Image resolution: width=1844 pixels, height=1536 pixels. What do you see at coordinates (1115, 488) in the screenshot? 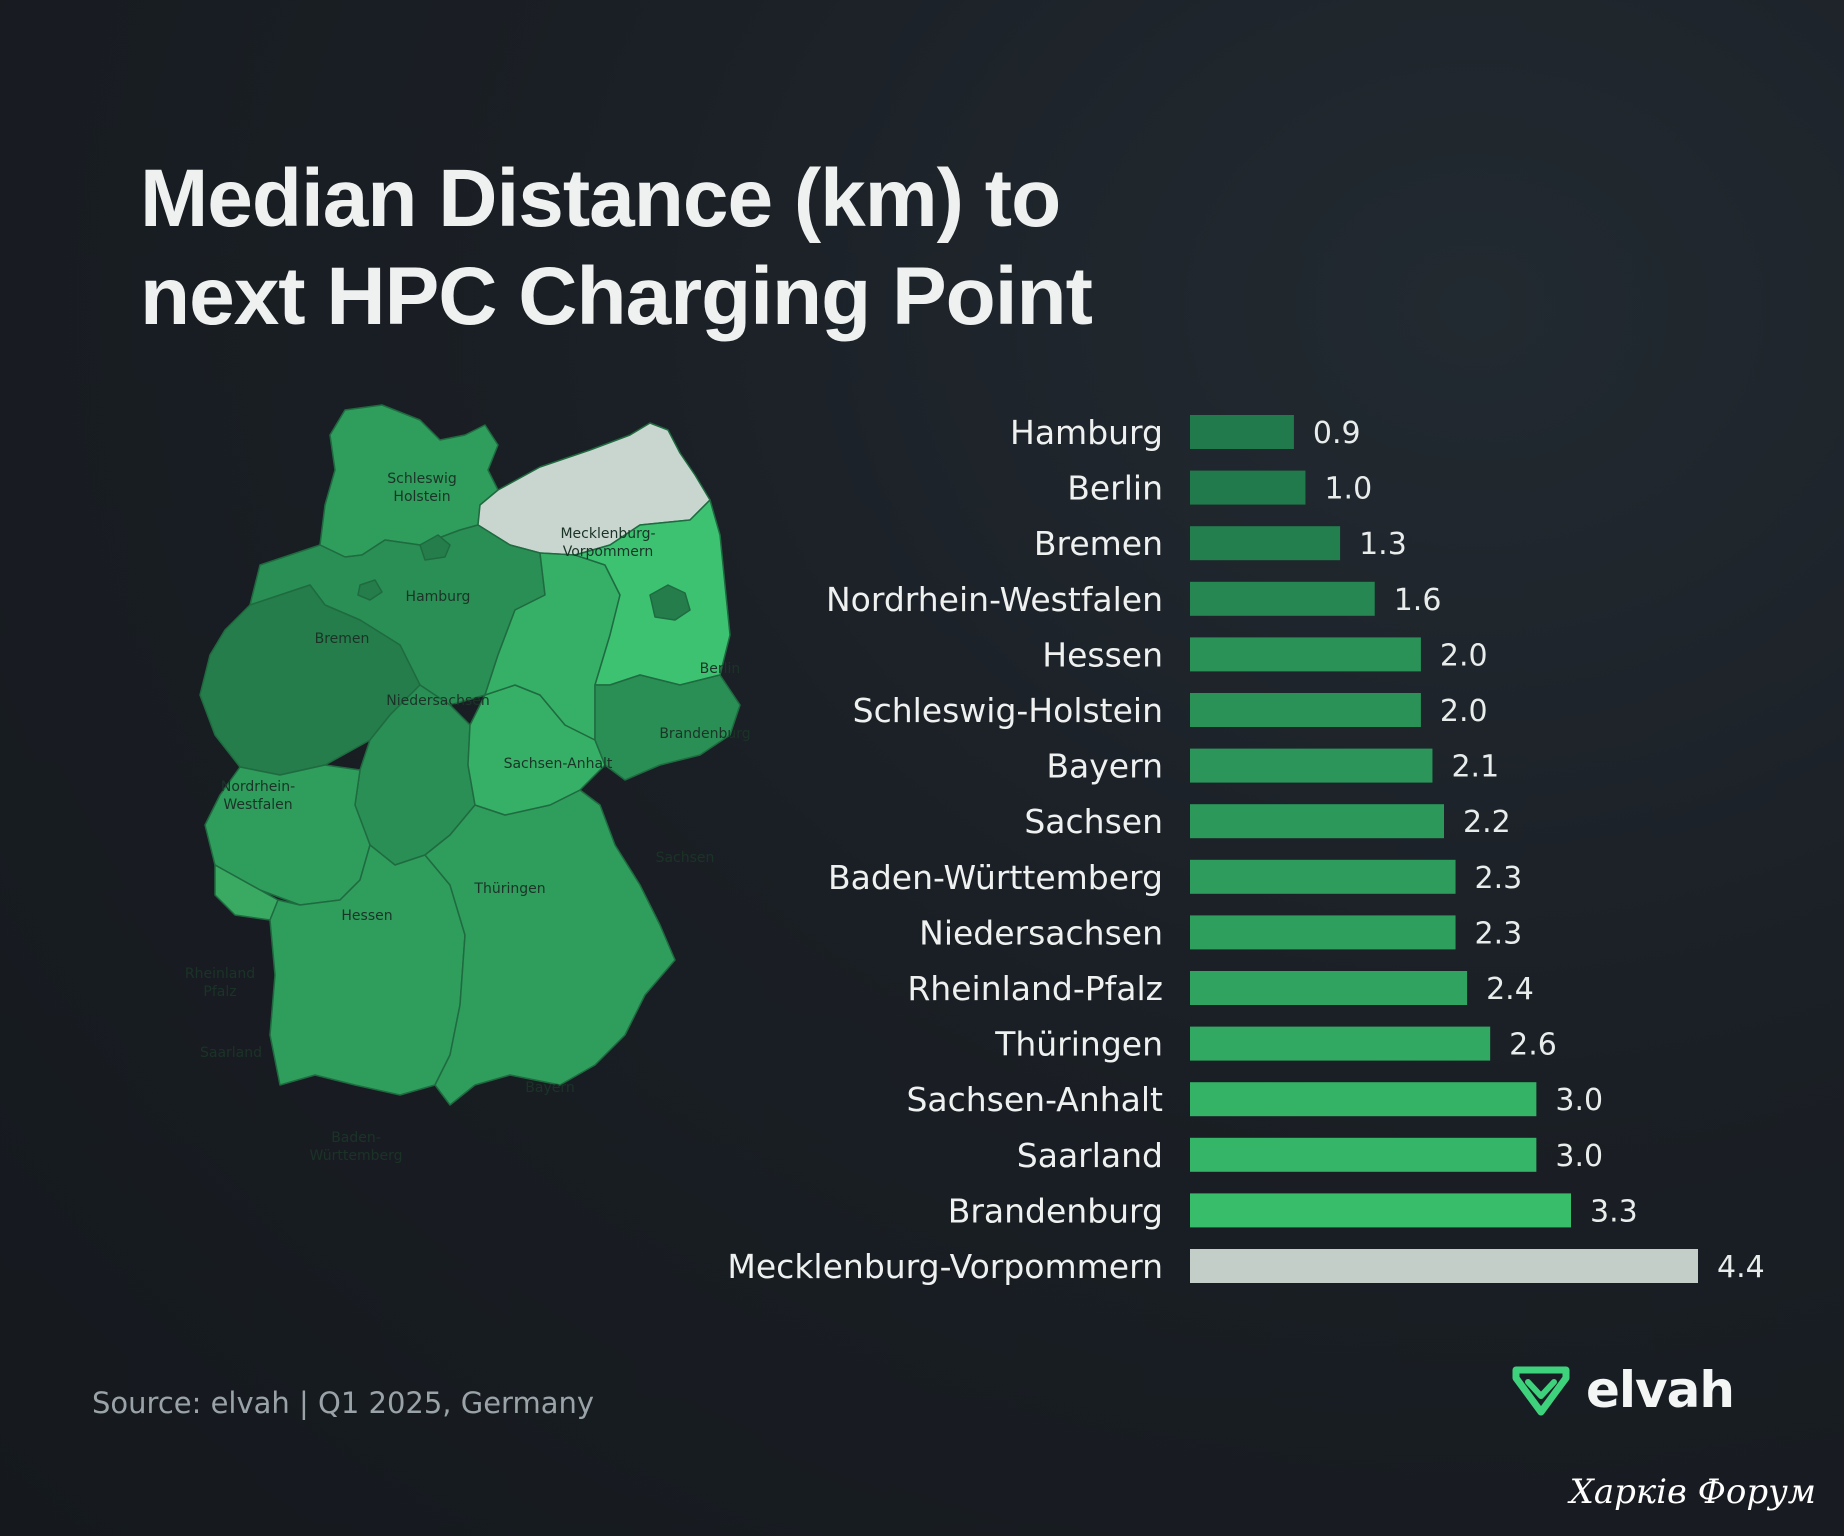
I see `bar-category-label: Berlin` at bounding box center [1115, 488].